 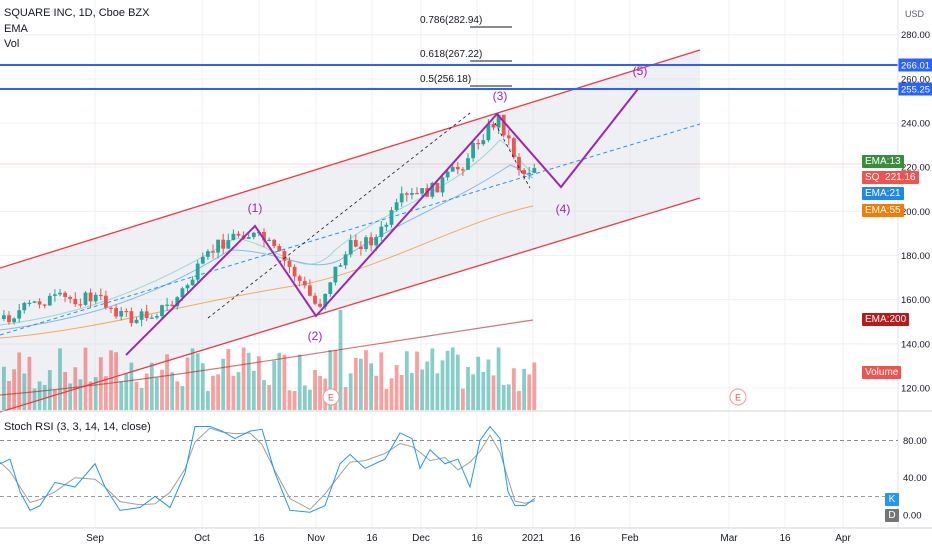 What do you see at coordinates (882, 372) in the screenshot?
I see `volume-tag: Volume` at bounding box center [882, 372].